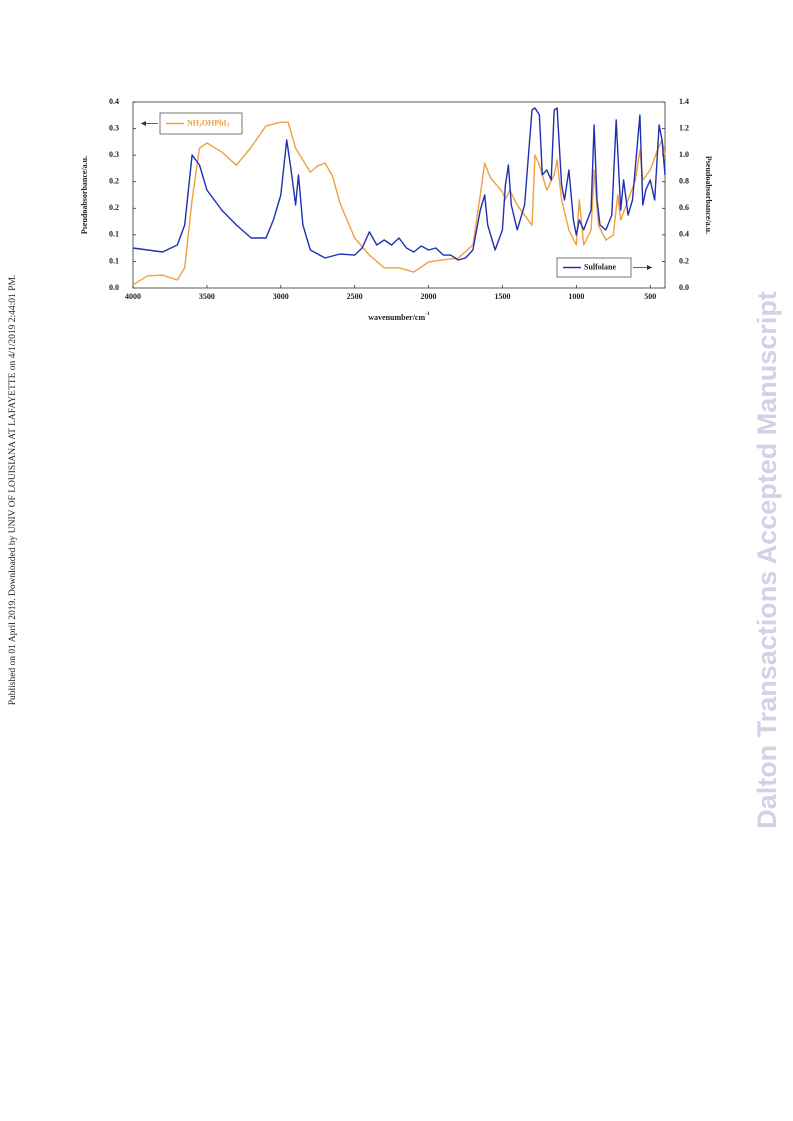 This screenshot has width=793, height=1121. What do you see at coordinates (84, 195) in the screenshot?
I see `y-axis-label: Pseudoabsorbance/a.u.` at bounding box center [84, 195].